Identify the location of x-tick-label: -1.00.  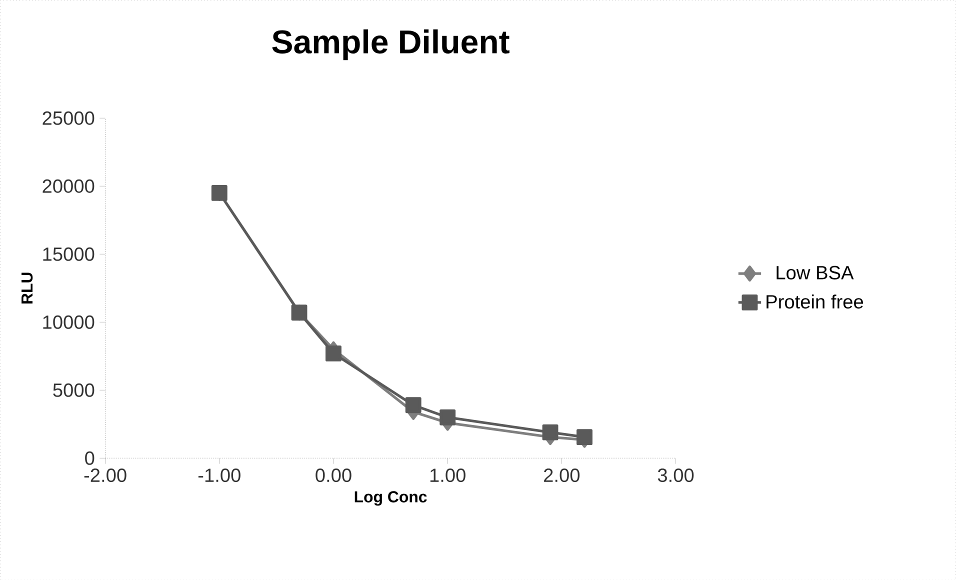
(219, 475).